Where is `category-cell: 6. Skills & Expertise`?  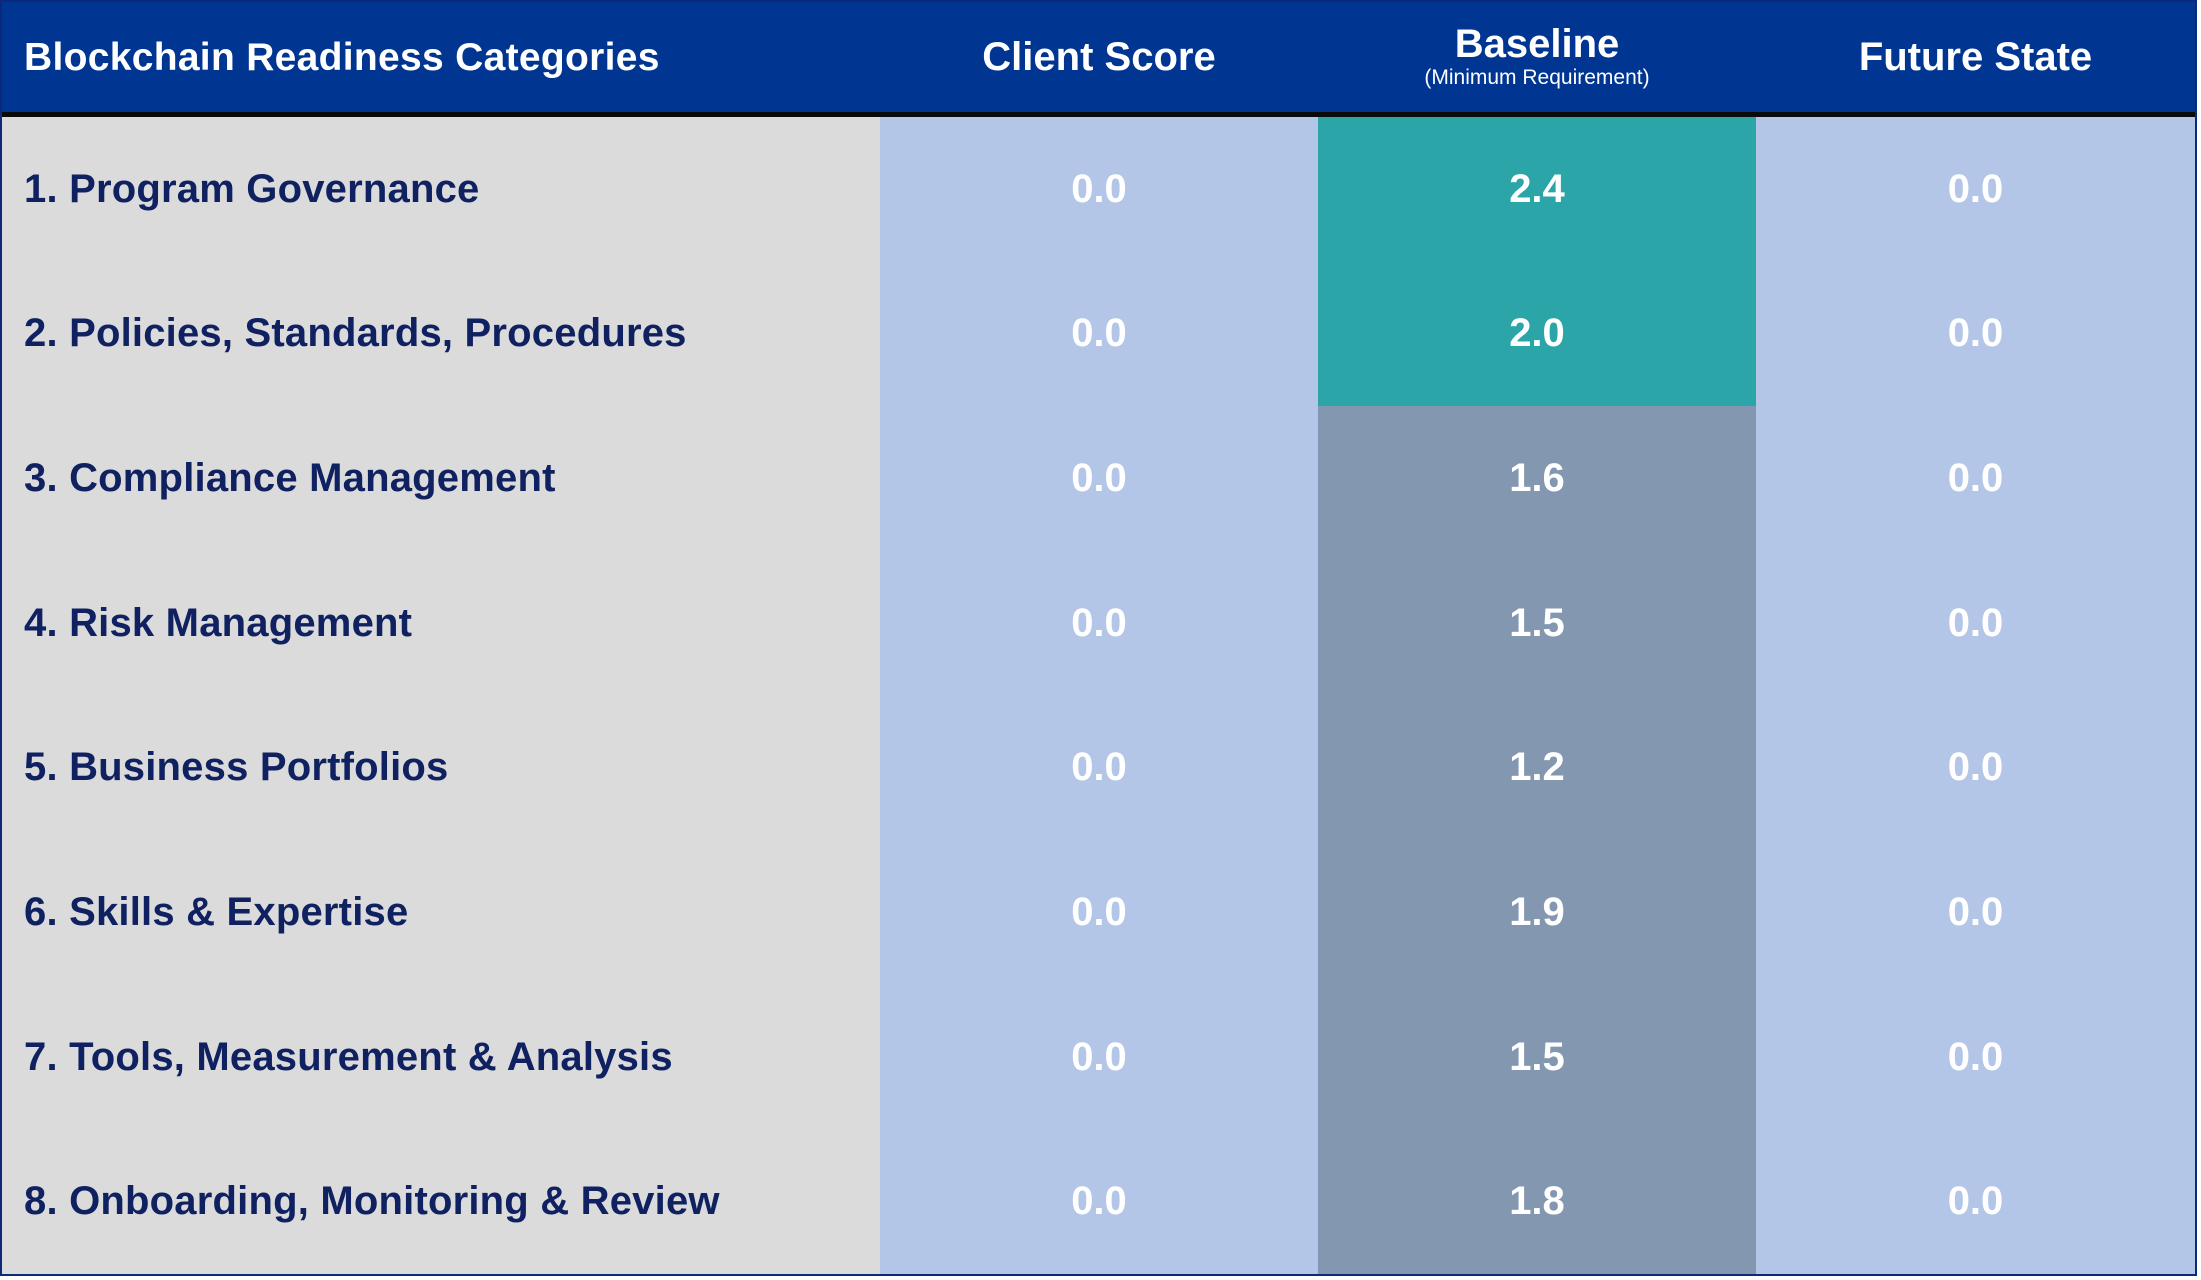
category-cell: 6. Skills & Expertise is located at coordinates (441, 912).